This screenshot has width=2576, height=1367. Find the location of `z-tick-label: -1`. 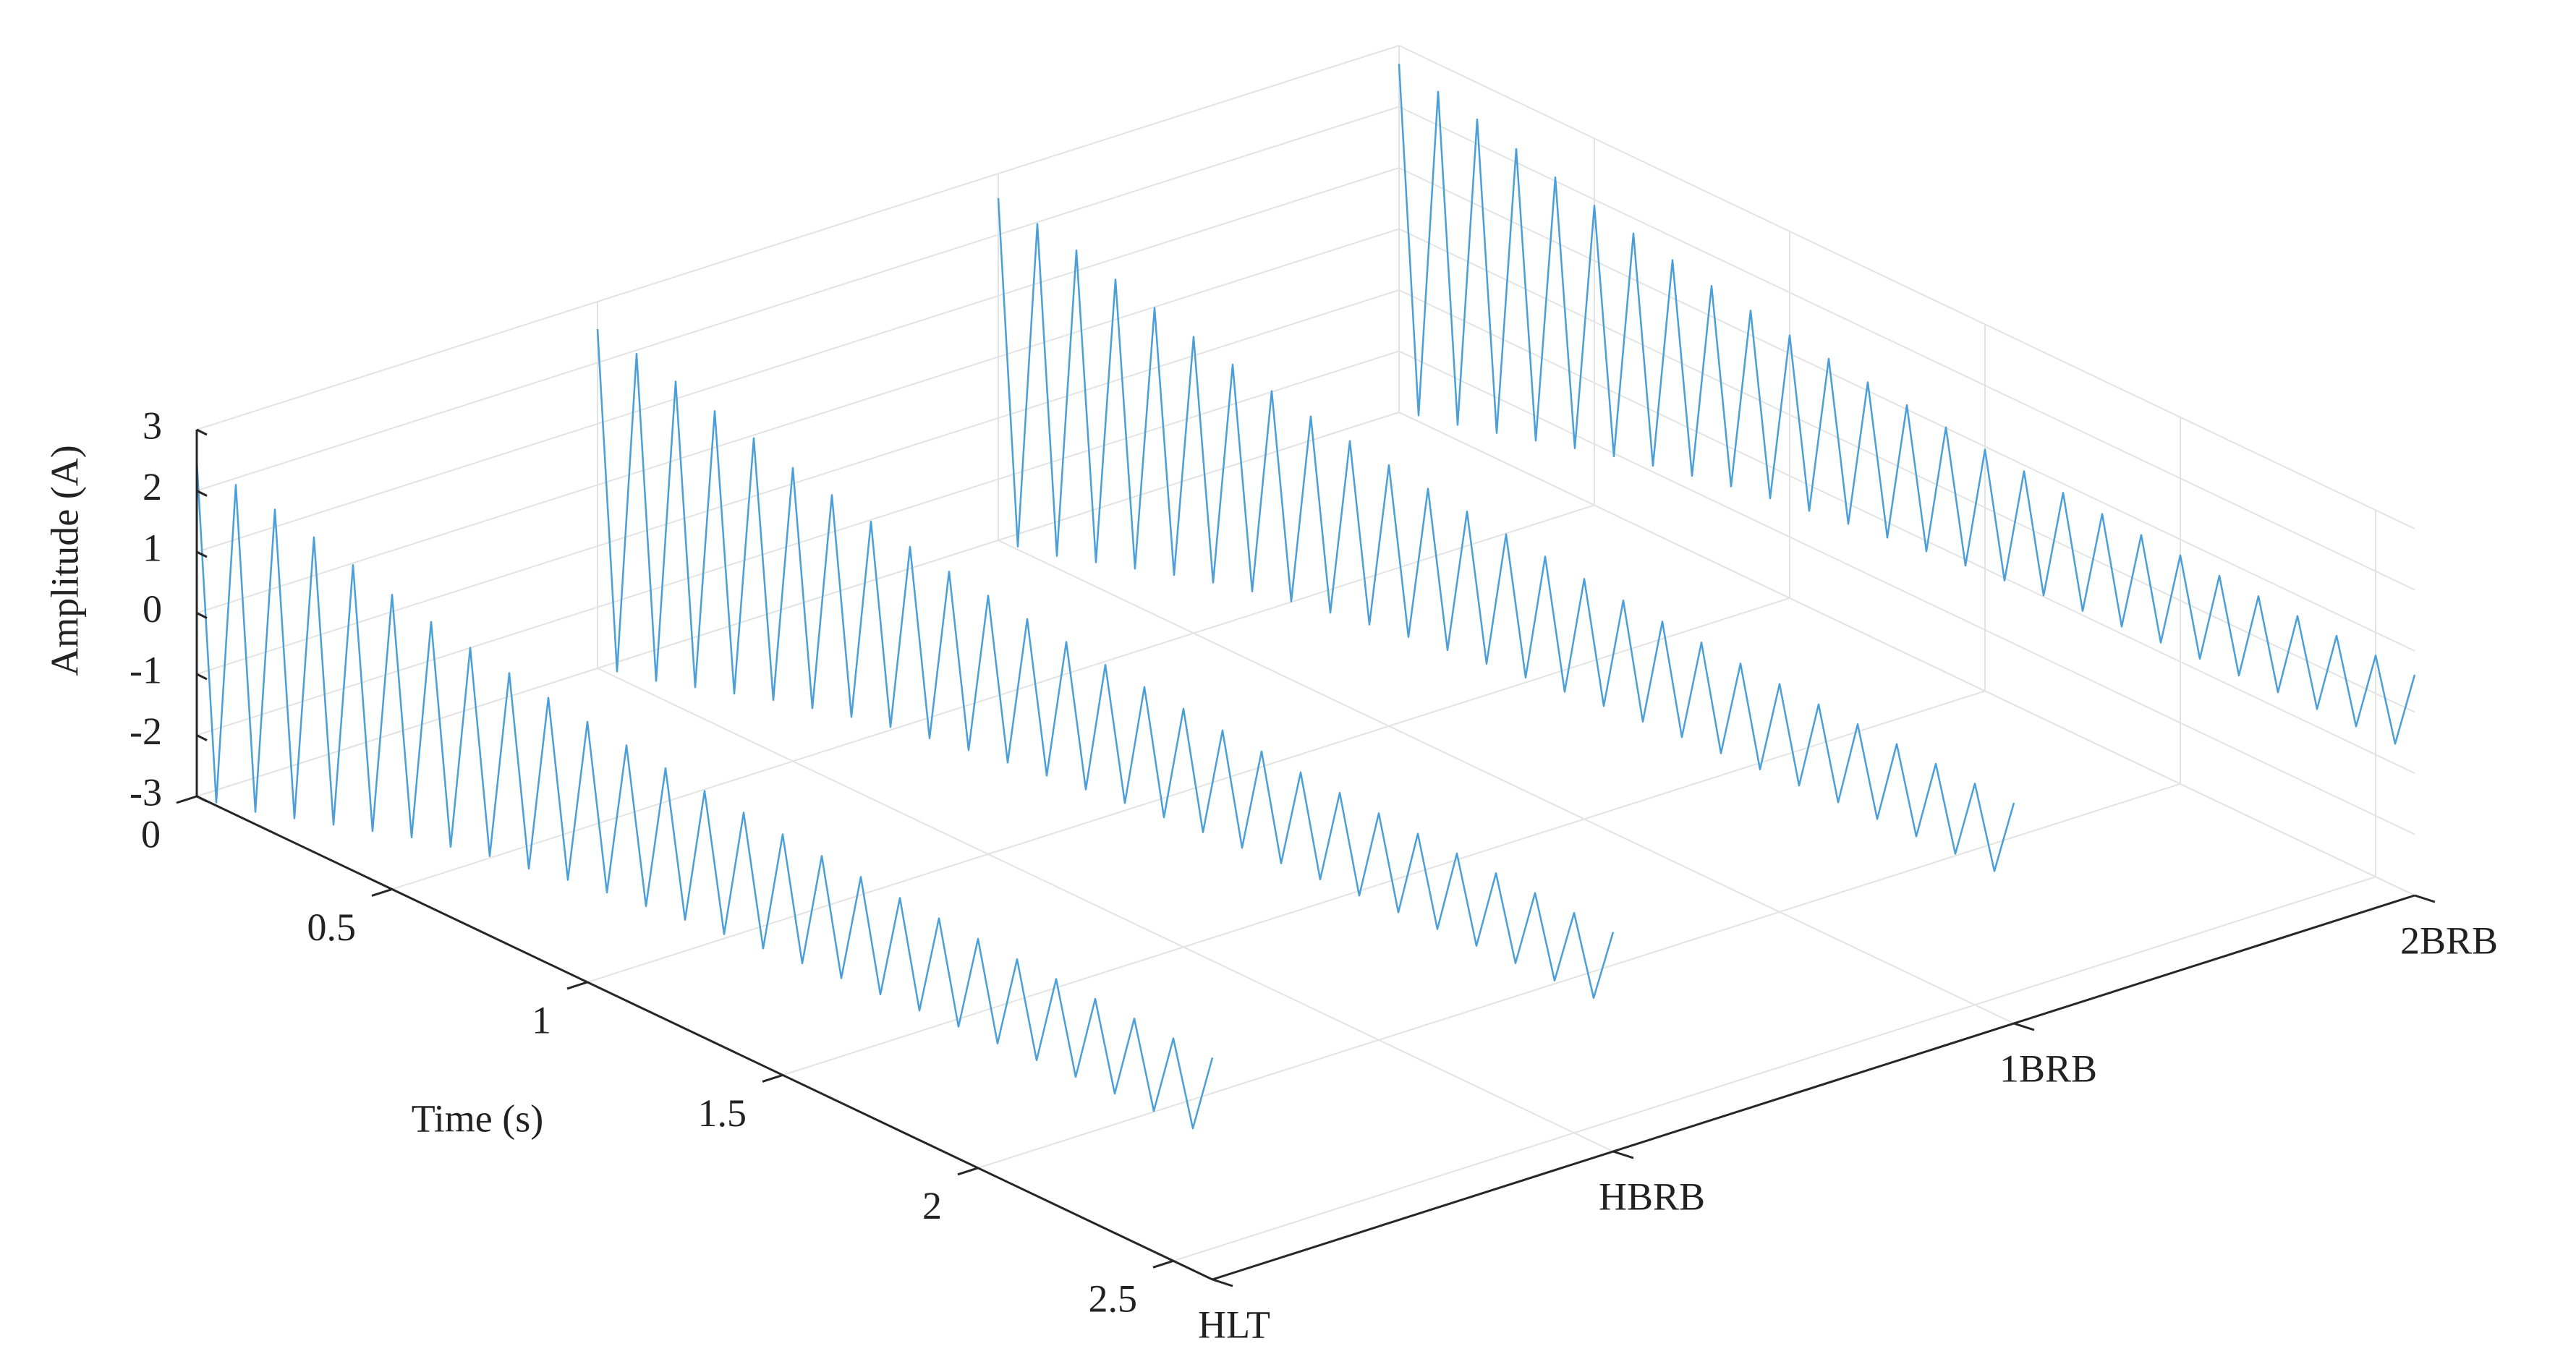

z-tick-label: -1 is located at coordinates (145, 669).